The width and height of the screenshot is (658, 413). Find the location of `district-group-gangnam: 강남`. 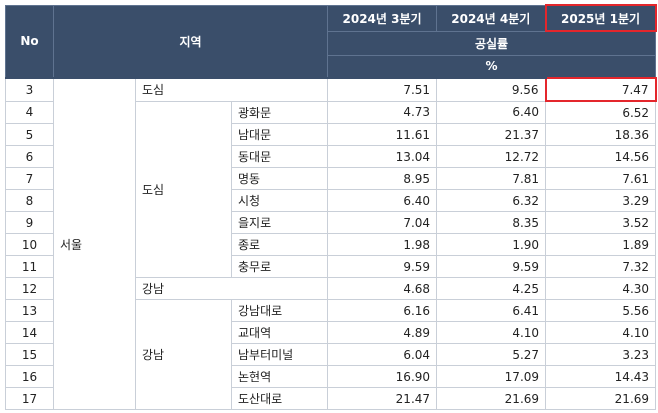

district-group-gangnam: 강남 is located at coordinates (183, 354).